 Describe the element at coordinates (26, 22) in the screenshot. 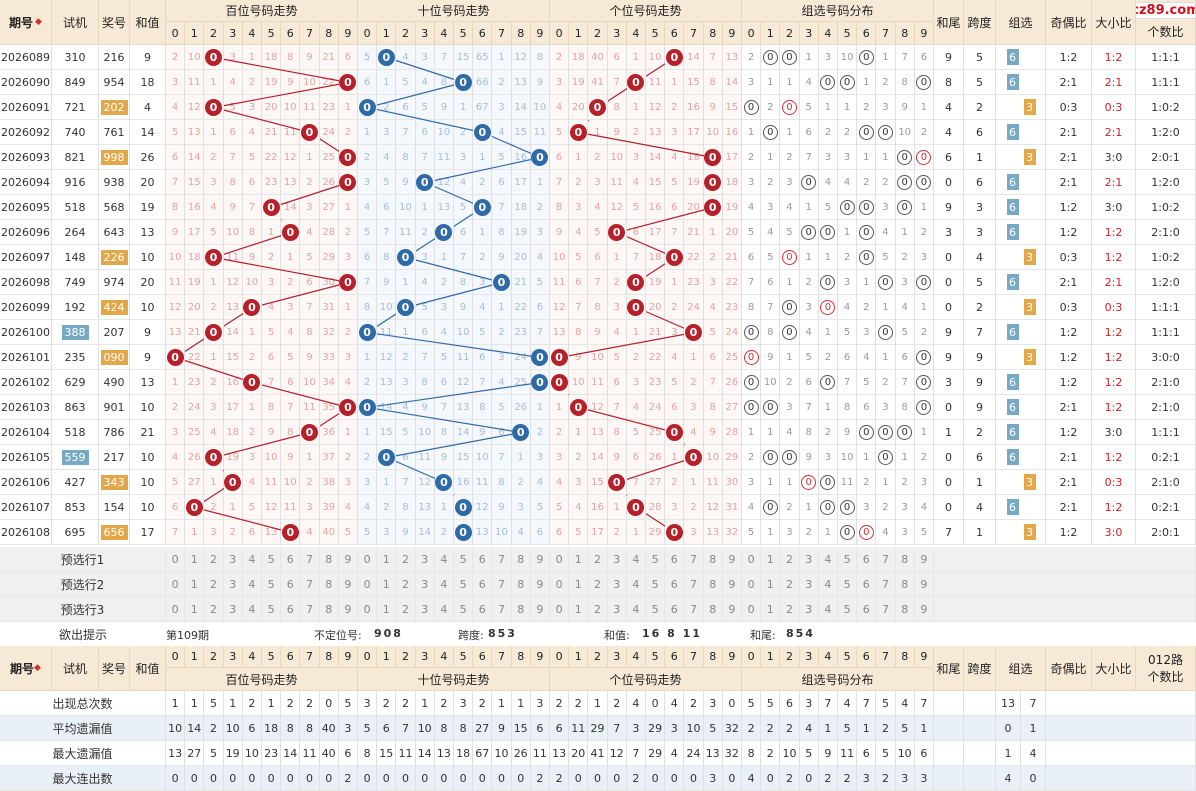

I see `header-period: 期号 ◆` at that location.